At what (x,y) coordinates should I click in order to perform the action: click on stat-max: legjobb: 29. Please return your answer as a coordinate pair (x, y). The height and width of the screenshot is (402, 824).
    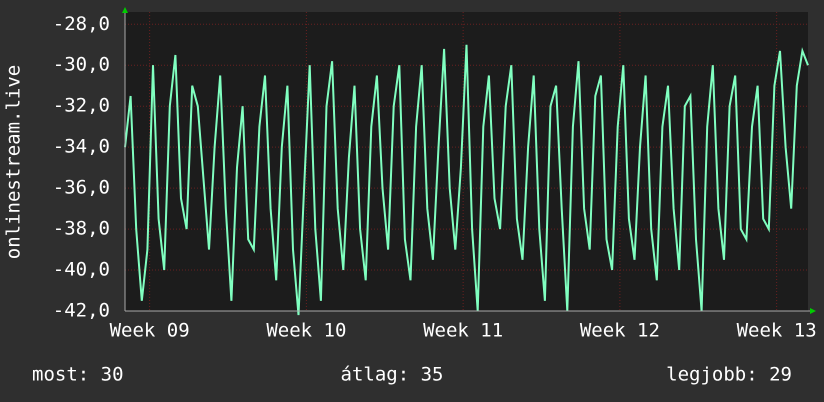
    Looking at the image, I should click on (729, 375).